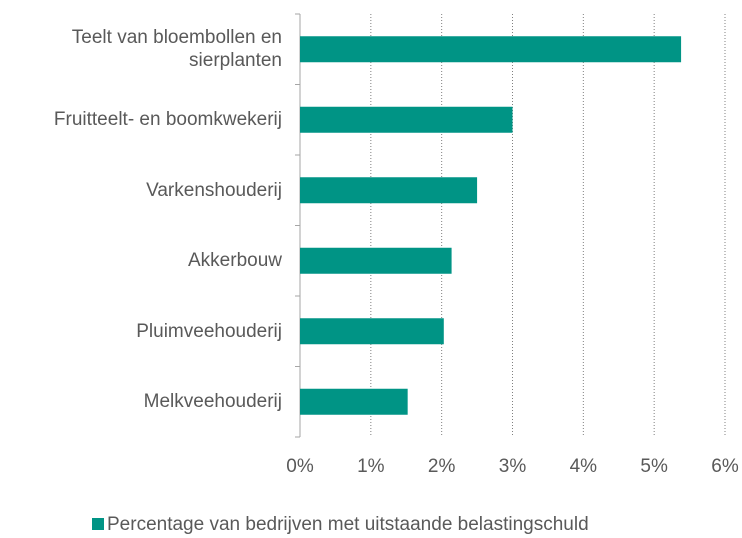  What do you see at coordinates (442, 466) in the screenshot?
I see `x-tick-label: 2%` at bounding box center [442, 466].